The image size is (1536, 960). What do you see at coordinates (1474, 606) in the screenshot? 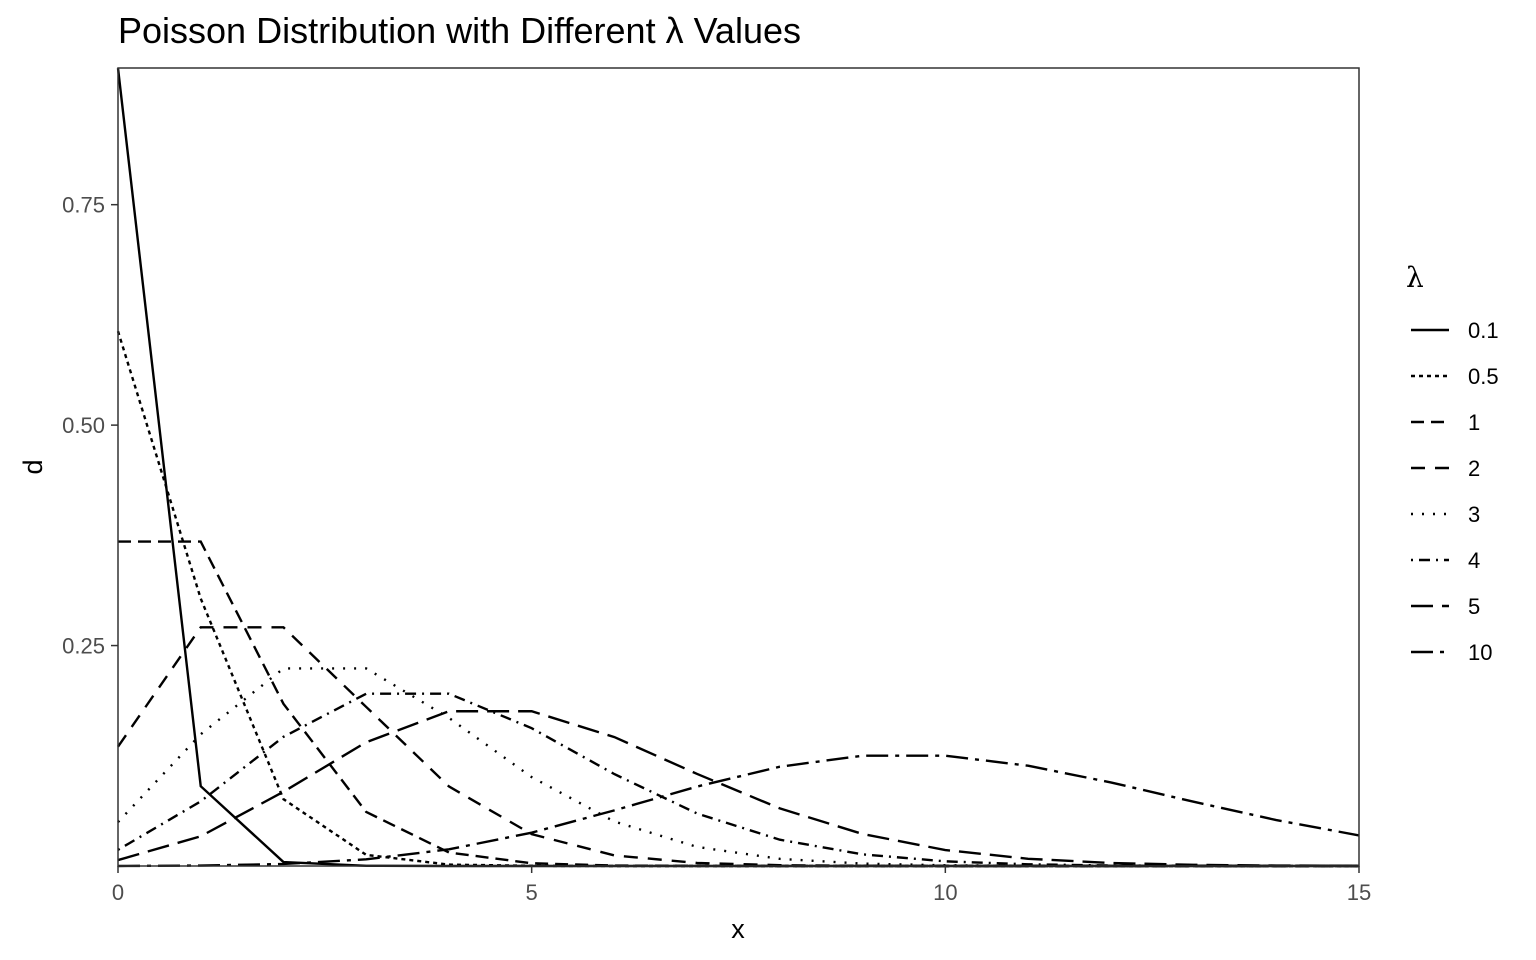
I see `legend-label-5: 5` at bounding box center [1474, 606].